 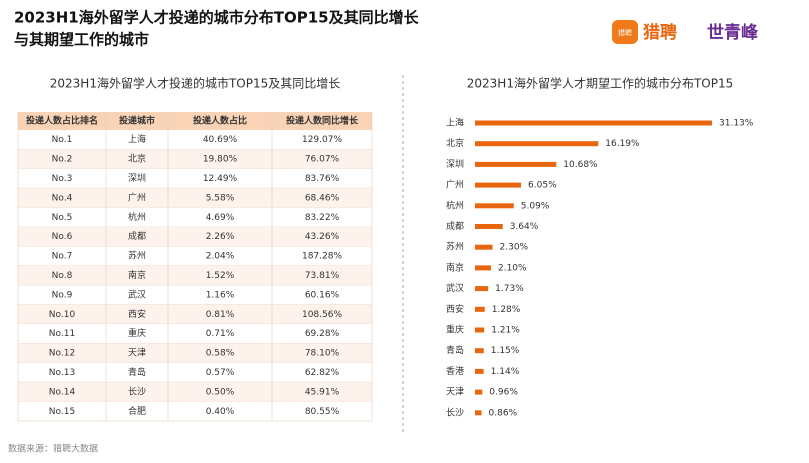 What do you see at coordinates (137, 294) in the screenshot?
I see `table-cell: 武汉` at bounding box center [137, 294].